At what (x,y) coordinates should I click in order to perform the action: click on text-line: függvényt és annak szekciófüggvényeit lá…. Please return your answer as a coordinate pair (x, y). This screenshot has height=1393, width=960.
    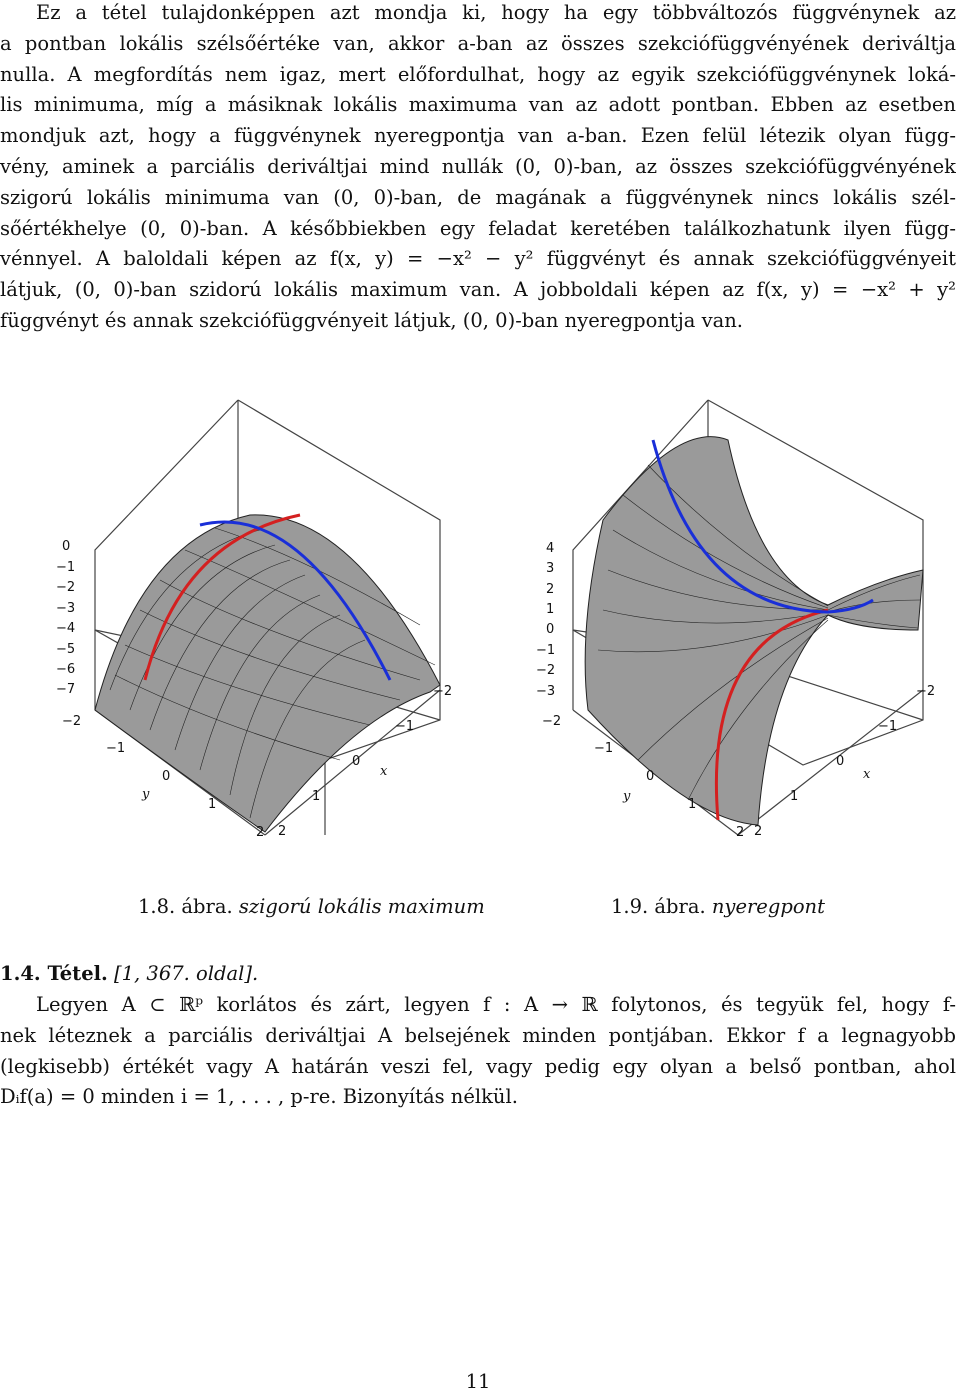
    Looking at the image, I should click on (371, 320).